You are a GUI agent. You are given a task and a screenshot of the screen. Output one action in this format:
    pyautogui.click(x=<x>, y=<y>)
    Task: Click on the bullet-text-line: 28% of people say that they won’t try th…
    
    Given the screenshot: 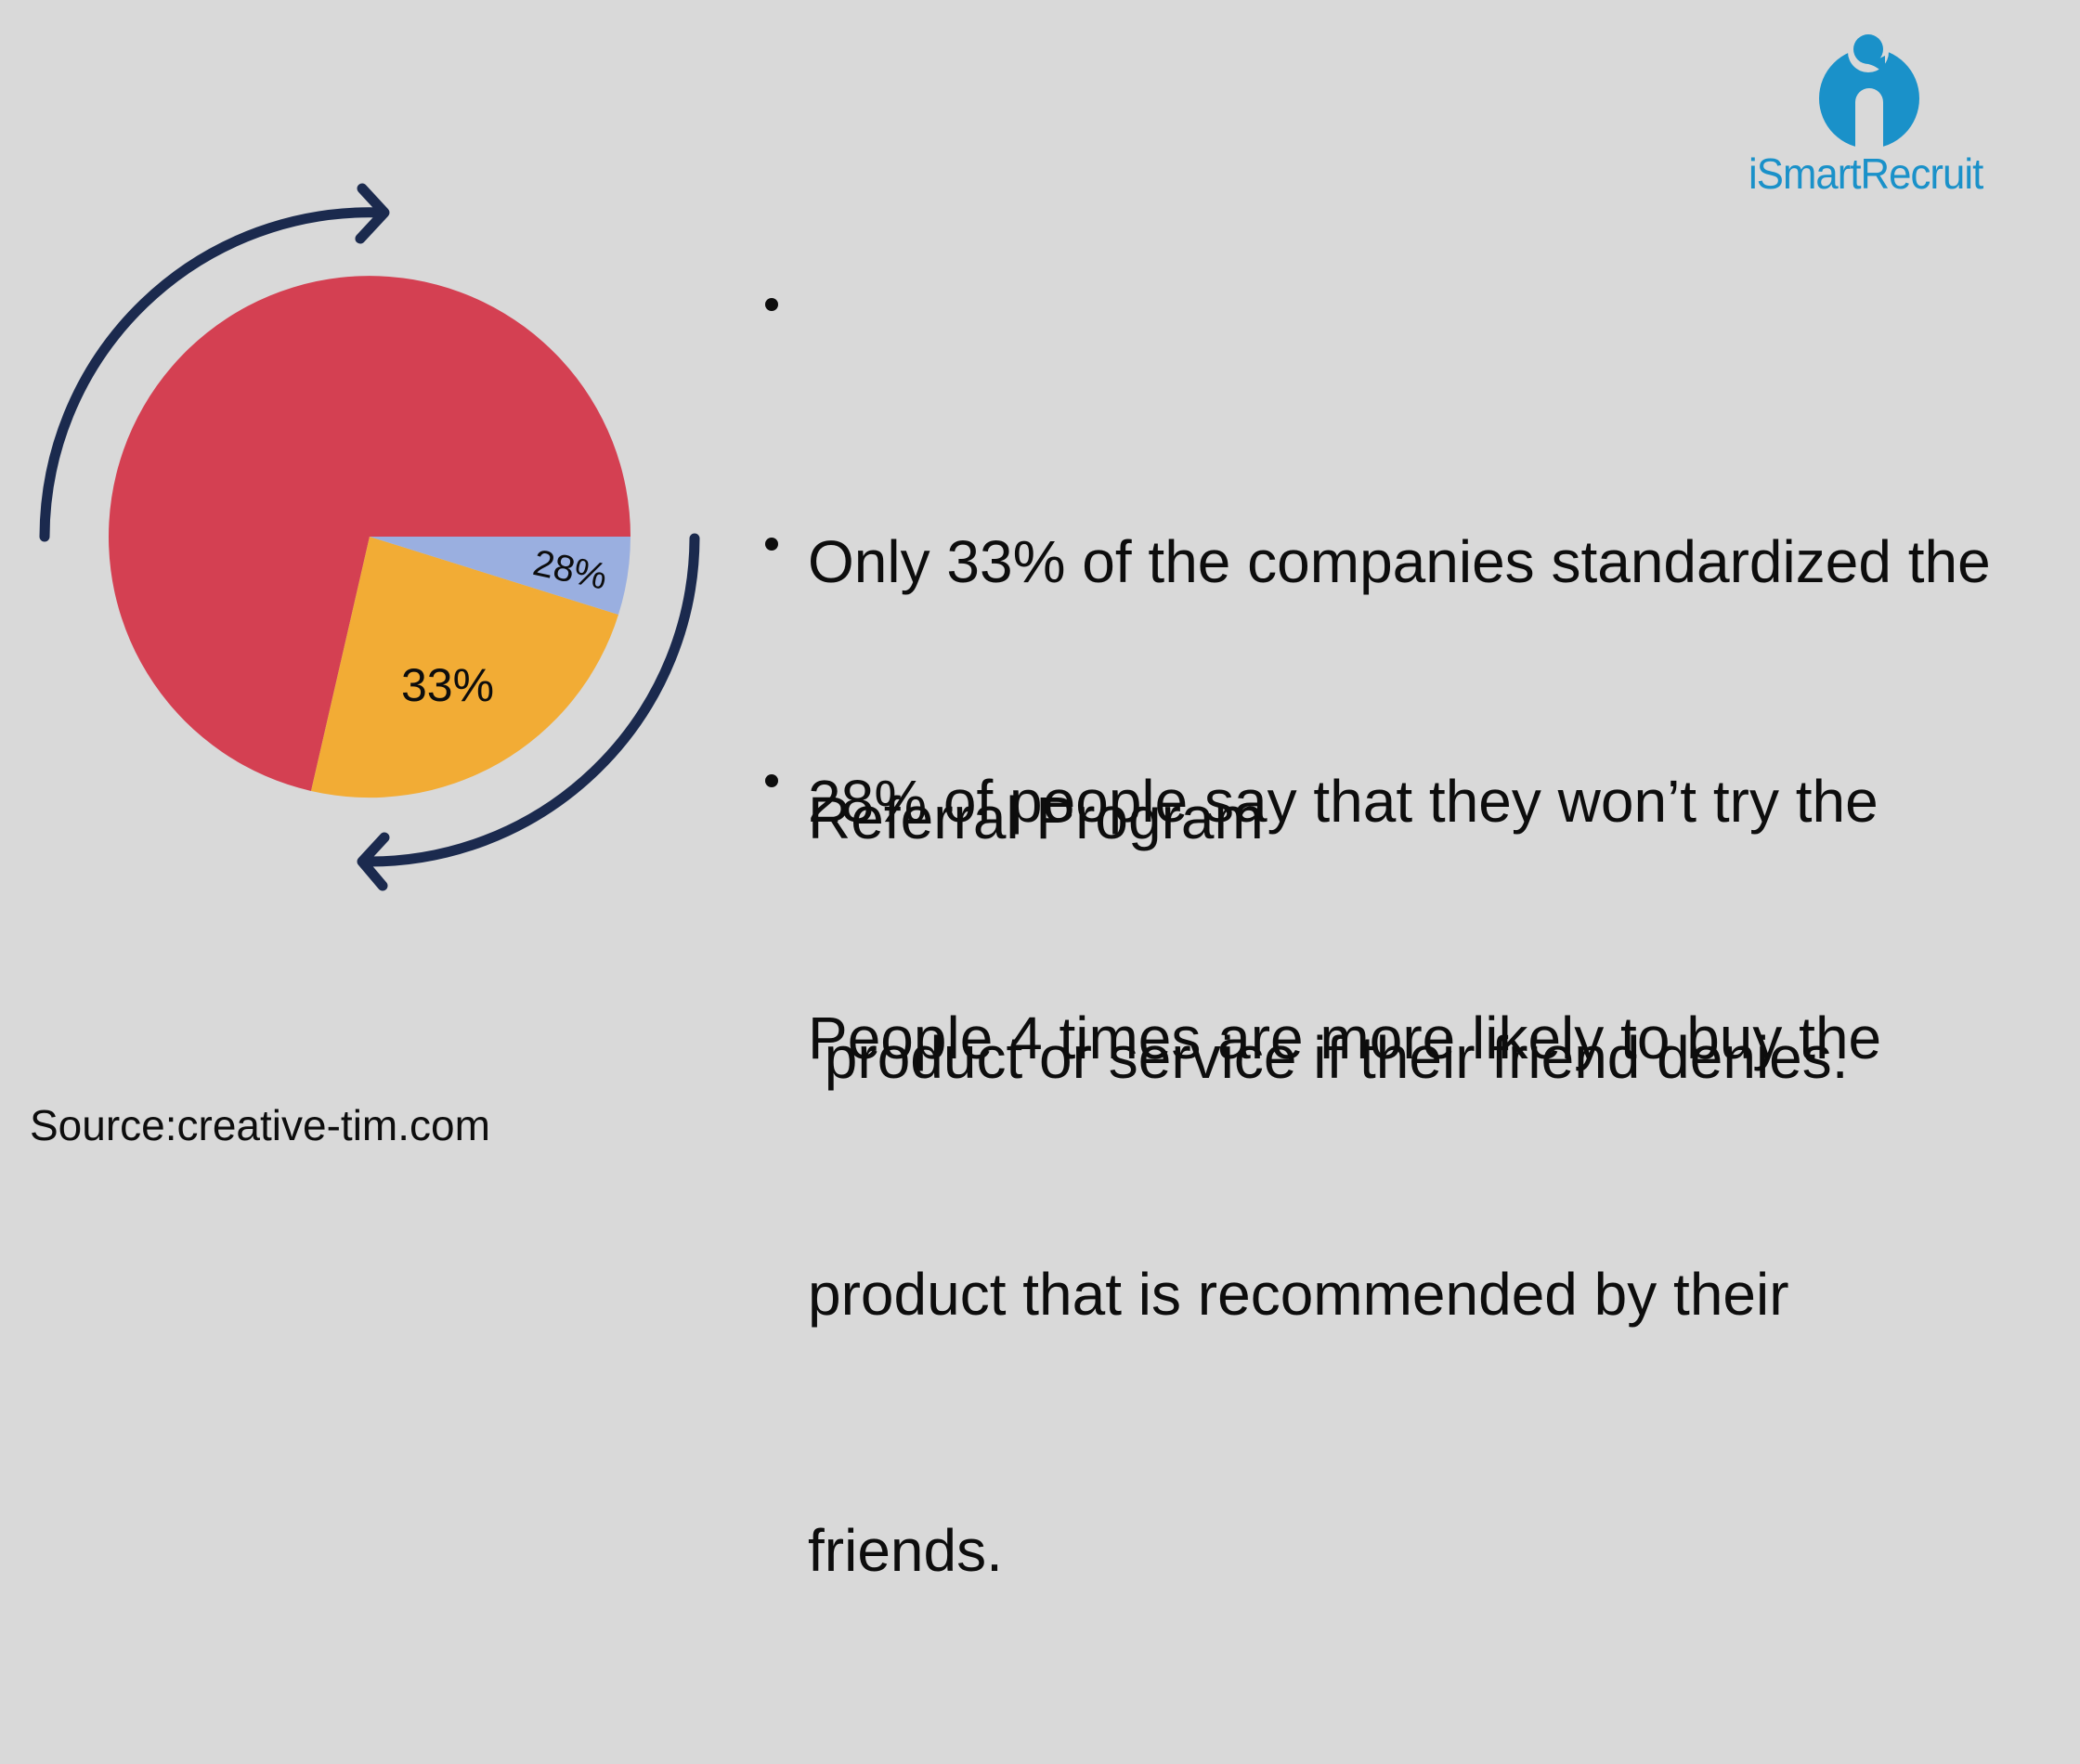 What is the action you would take?
    pyautogui.click(x=1343, y=801)
    